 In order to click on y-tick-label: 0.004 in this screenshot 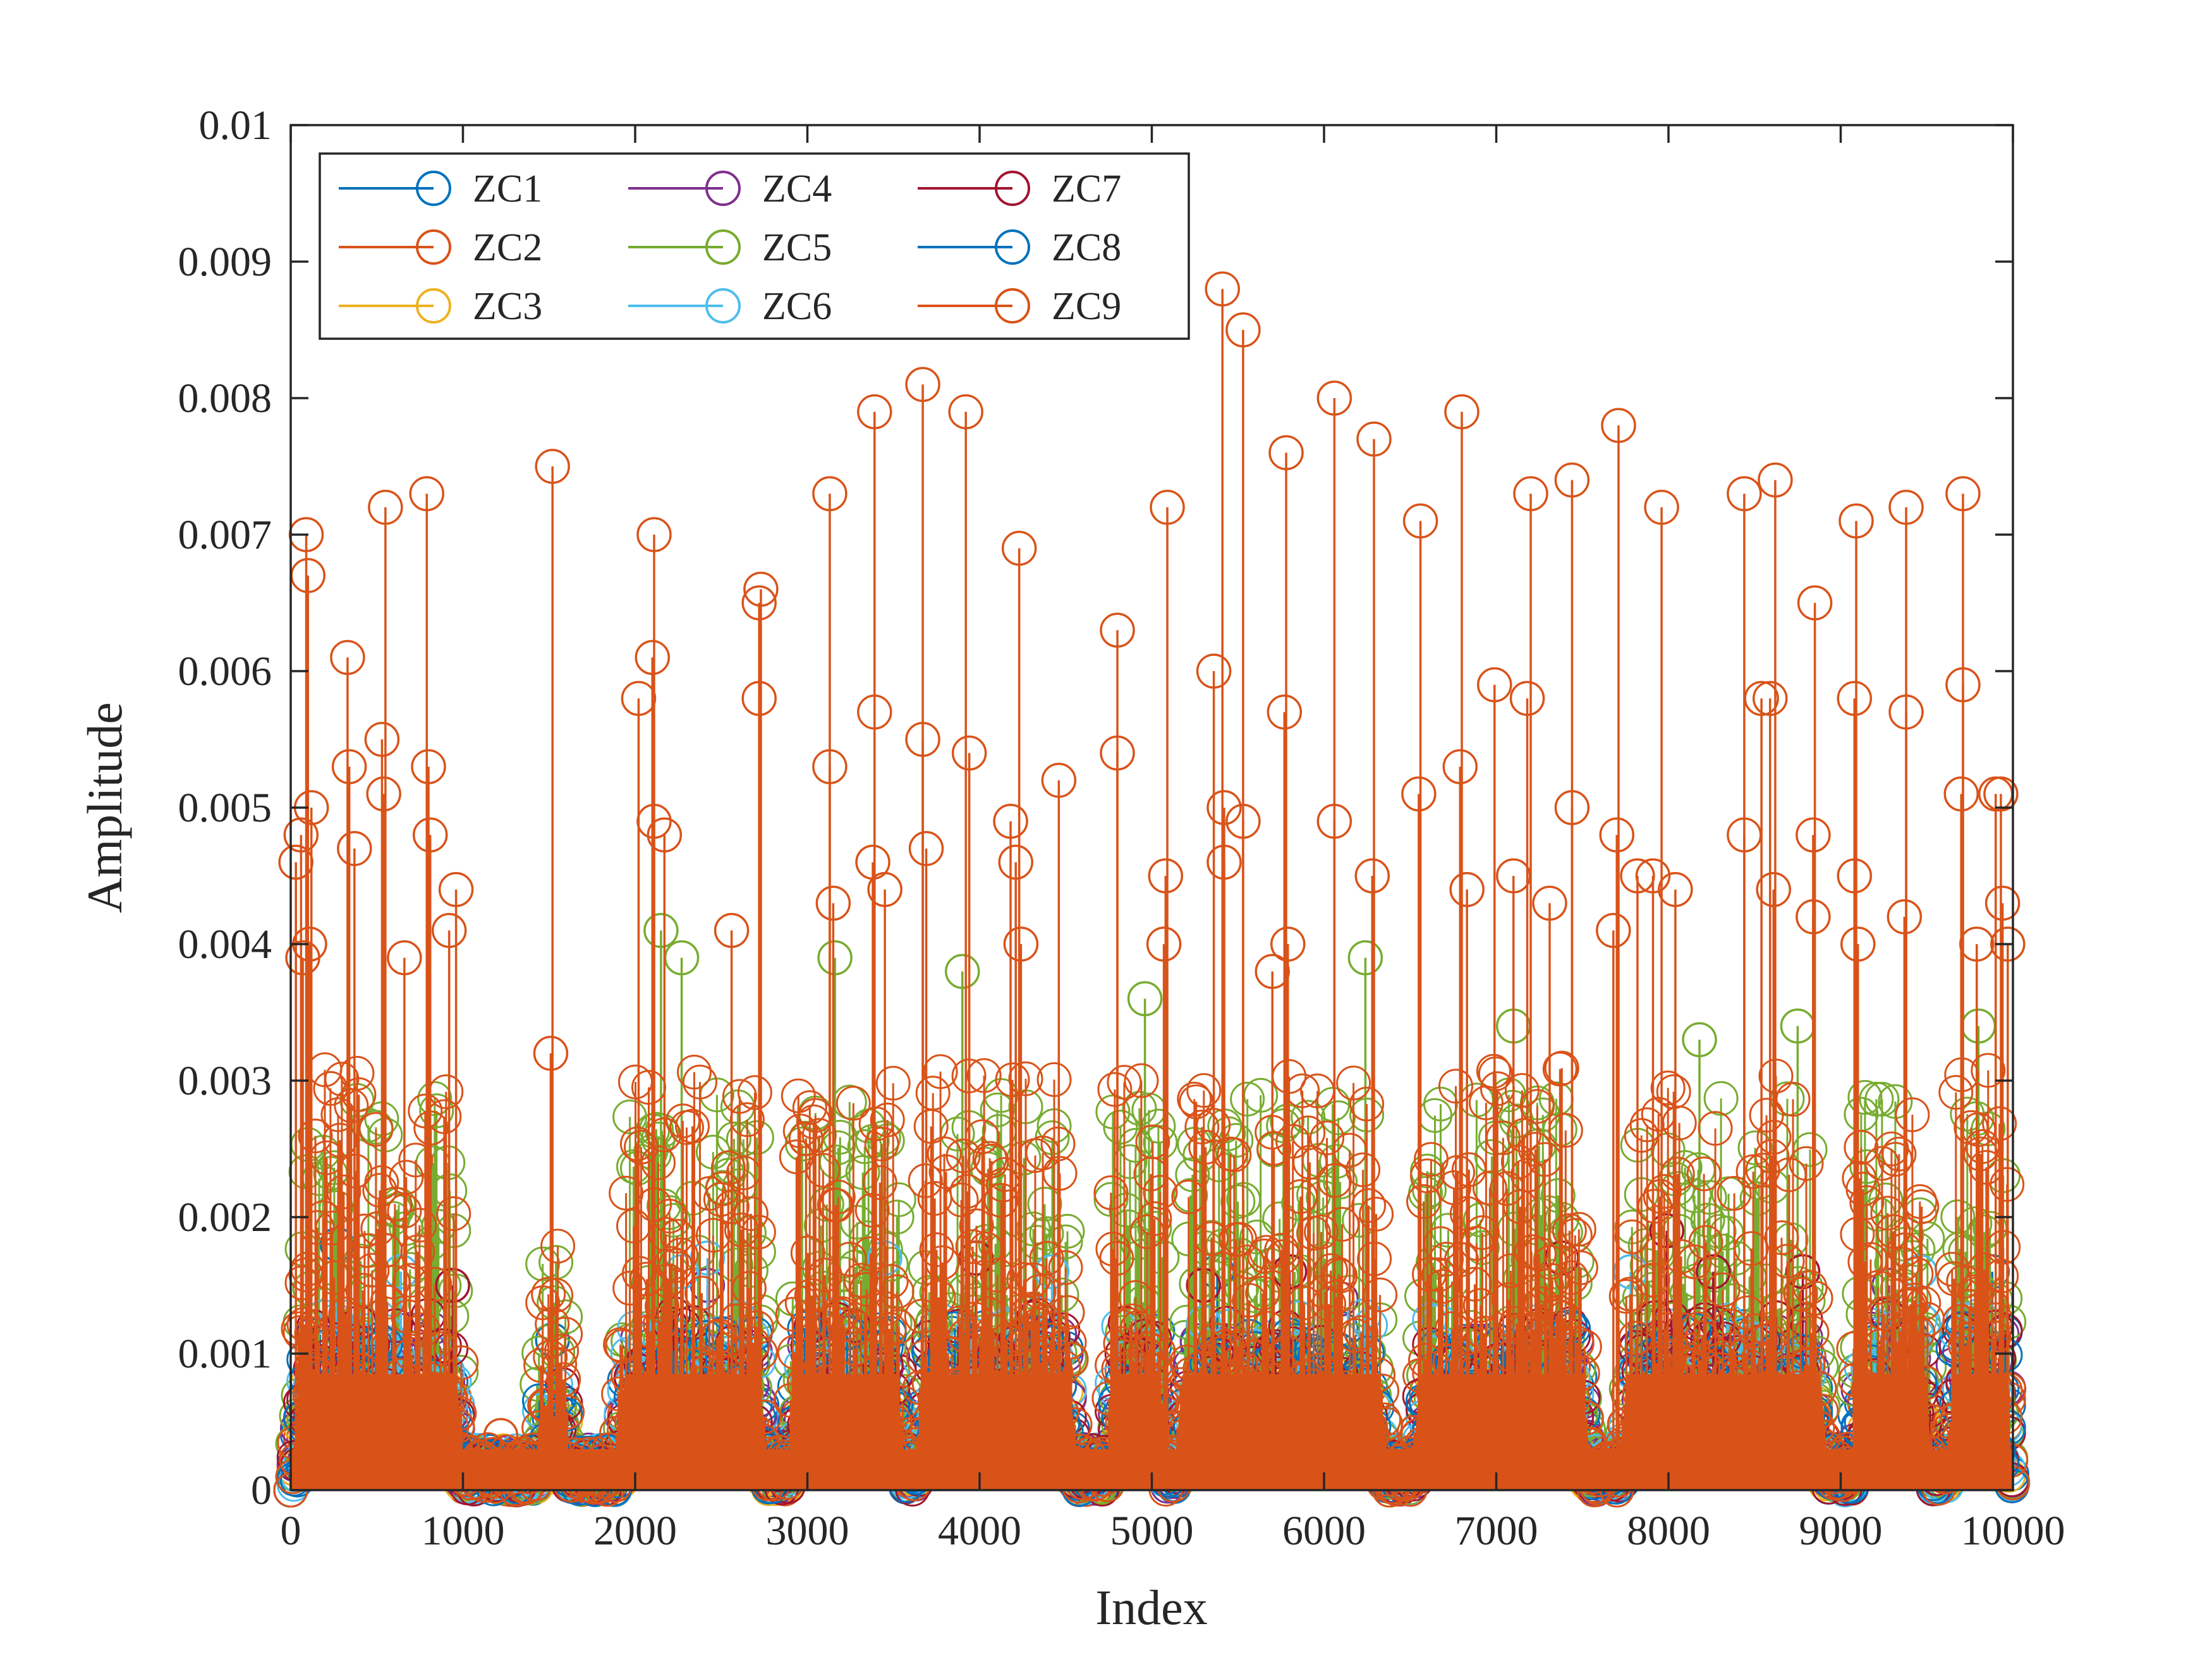, I will do `click(225, 944)`.